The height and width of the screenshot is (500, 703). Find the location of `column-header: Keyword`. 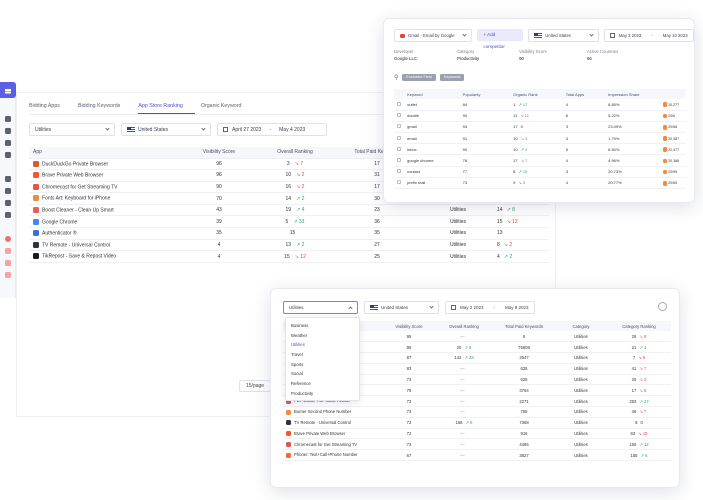

column-header: Keyword is located at coordinates (432, 94).